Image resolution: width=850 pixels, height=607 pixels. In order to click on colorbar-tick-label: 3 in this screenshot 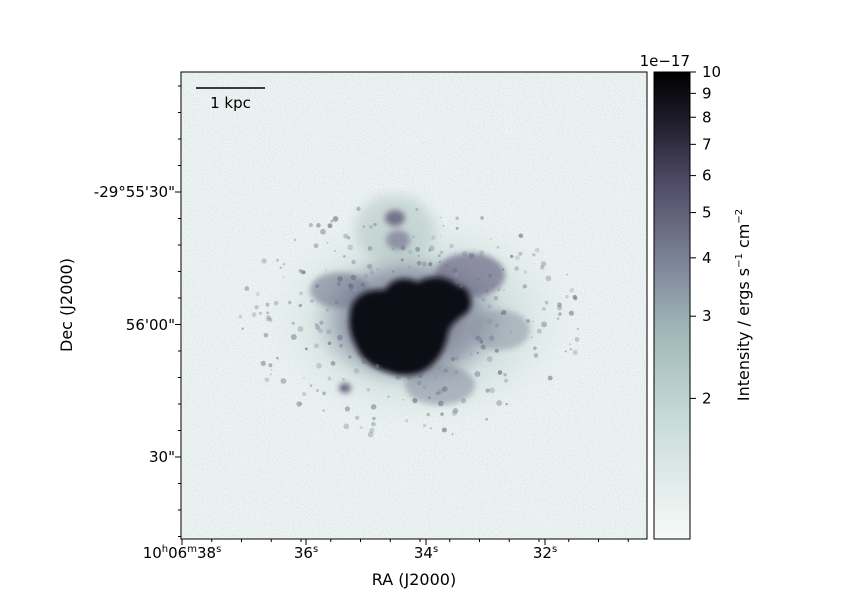, I will do `click(707, 316)`.